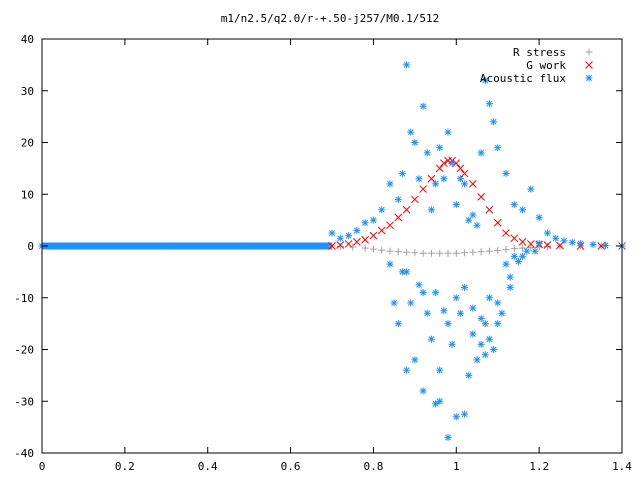  What do you see at coordinates (589, 65) in the screenshot?
I see `legend-marker-g-work` at bounding box center [589, 65].